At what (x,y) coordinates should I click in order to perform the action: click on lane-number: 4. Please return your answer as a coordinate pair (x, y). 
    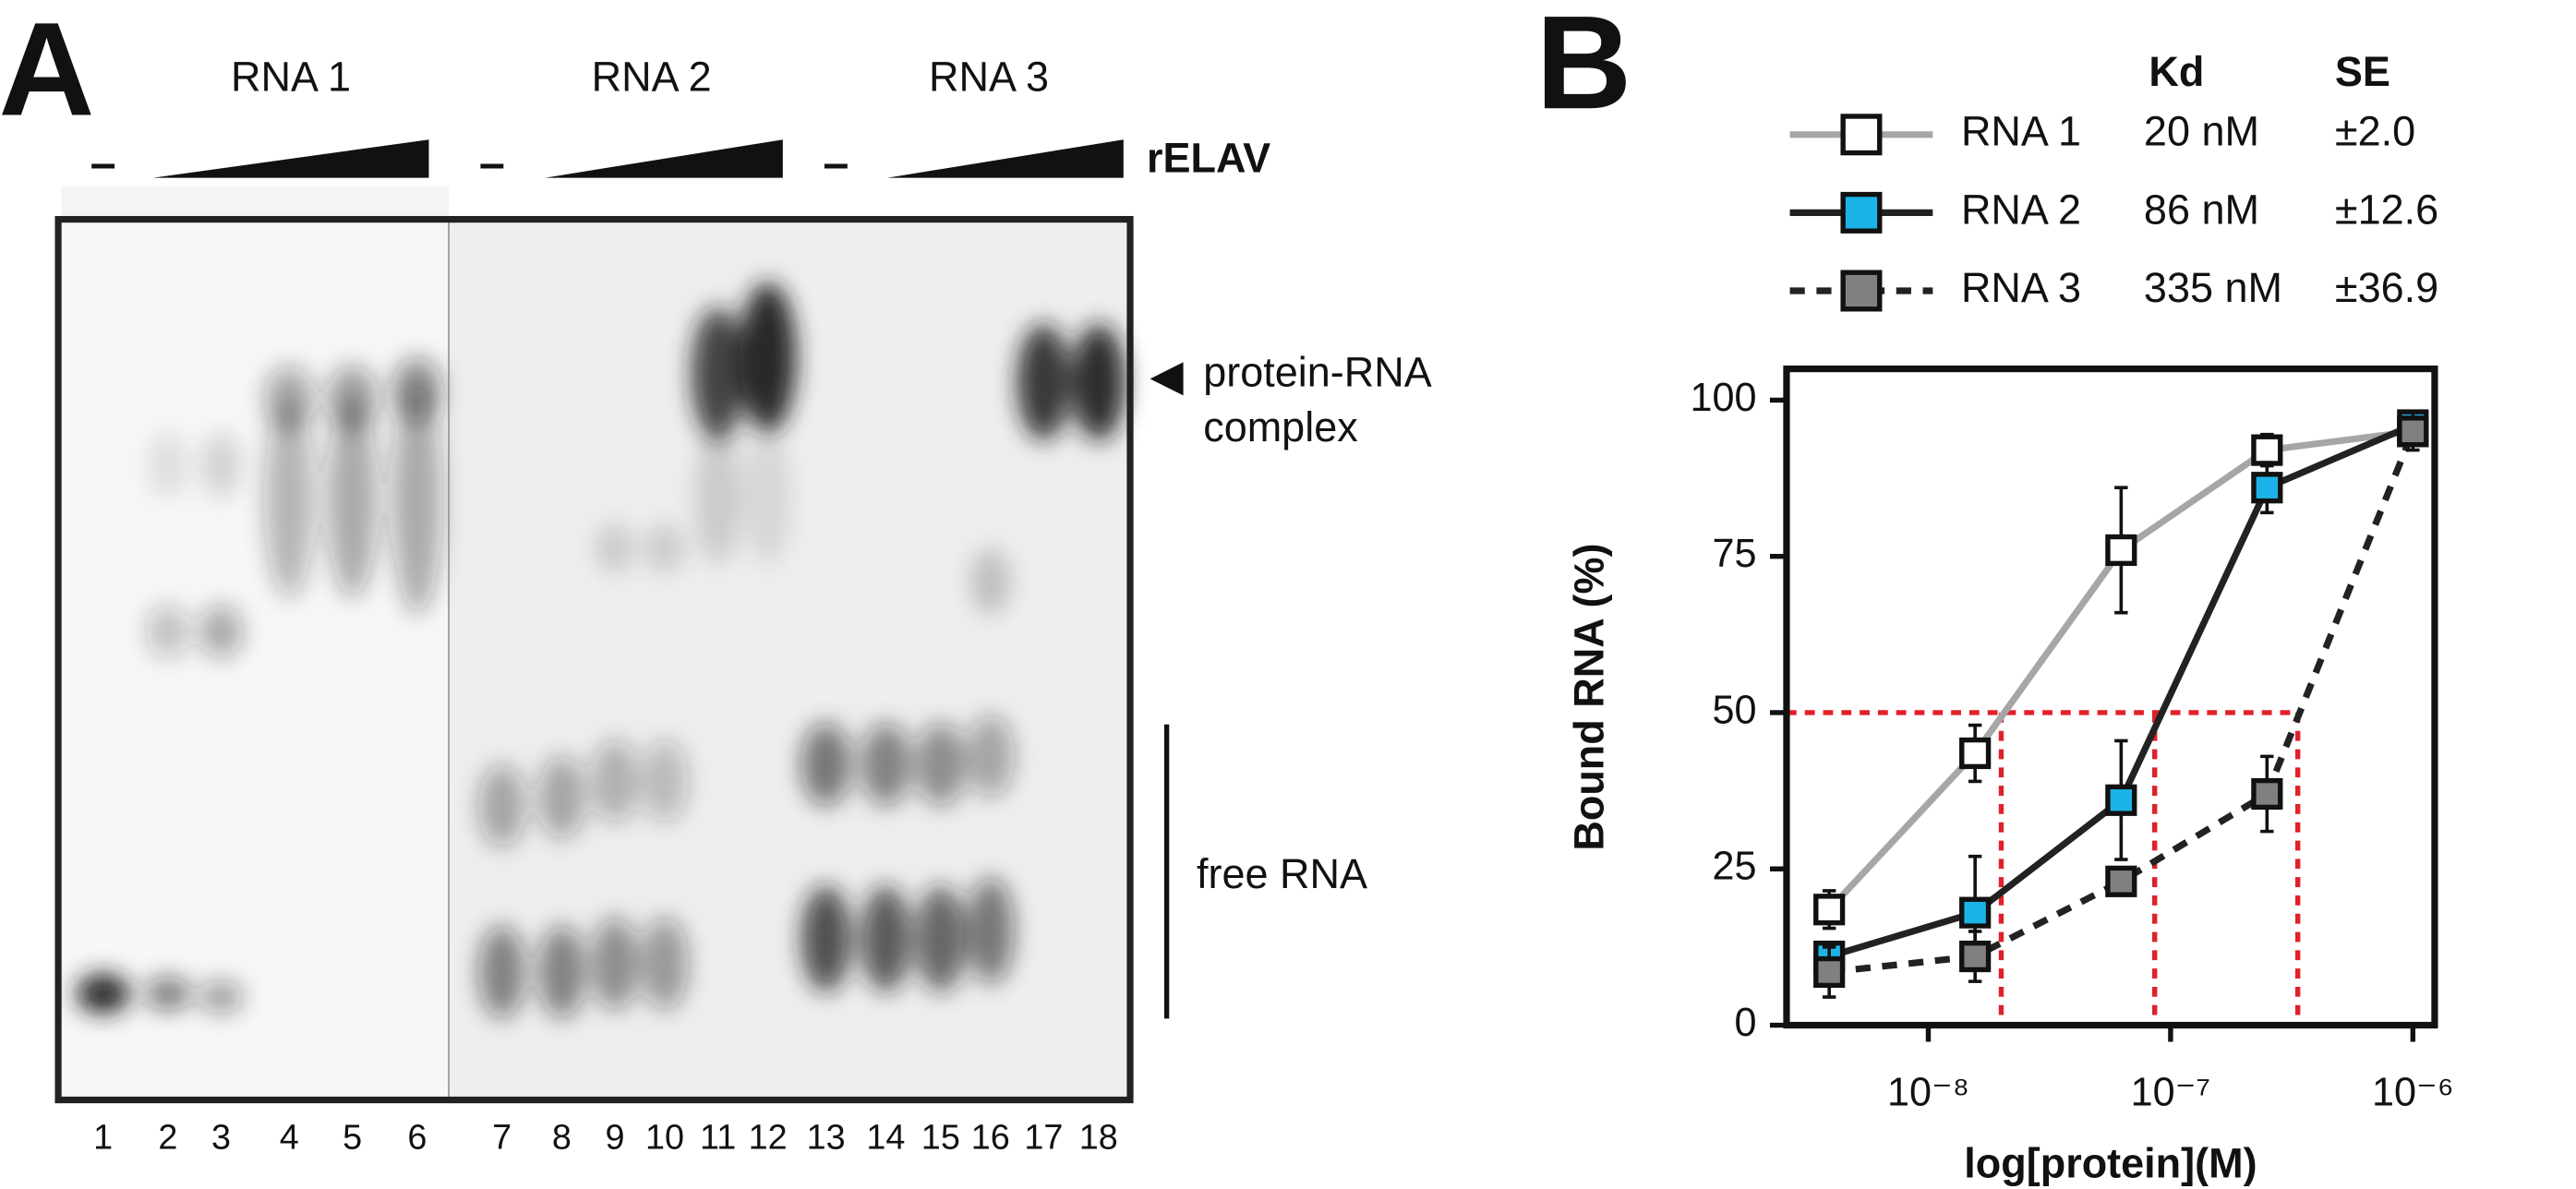
    Looking at the image, I should click on (289, 1138).